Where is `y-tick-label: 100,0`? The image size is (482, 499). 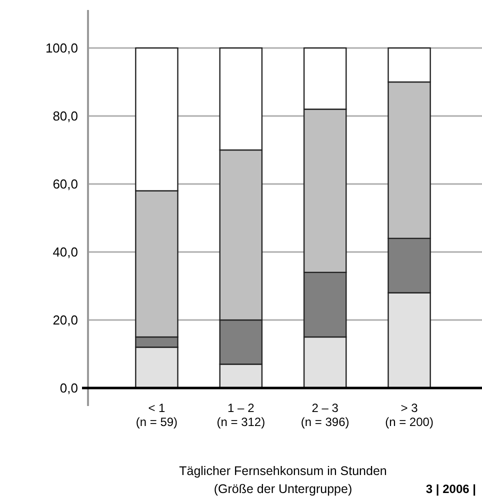 y-tick-label: 100,0 is located at coordinates (61, 48).